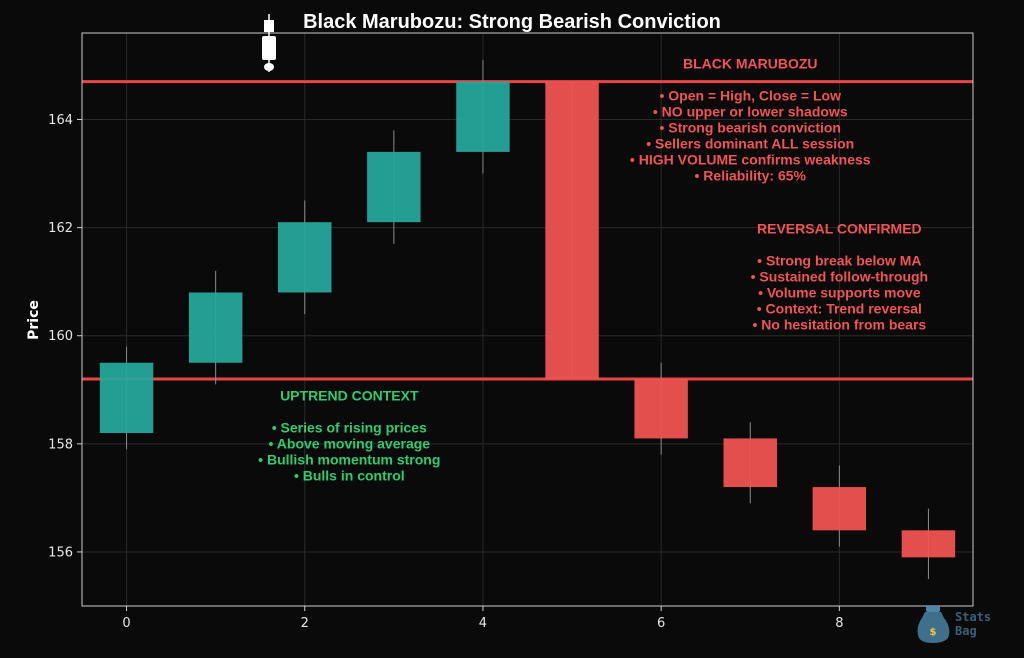 The width and height of the screenshot is (1024, 658). I want to click on black-marubozu-annotation-line: • NO upper or lower shadows, so click(750, 111).